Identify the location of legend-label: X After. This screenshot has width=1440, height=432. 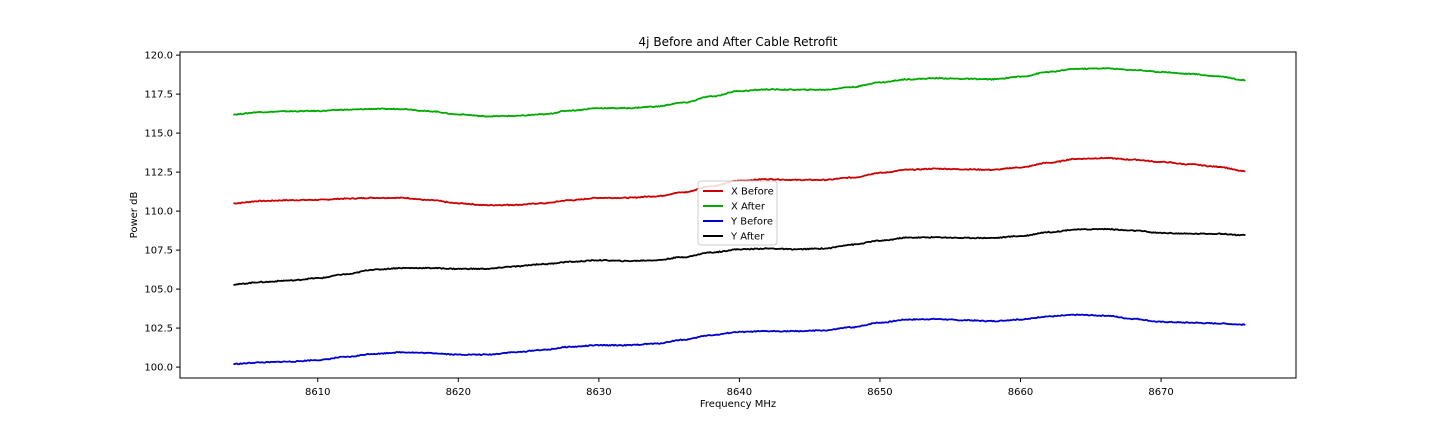
(748, 207).